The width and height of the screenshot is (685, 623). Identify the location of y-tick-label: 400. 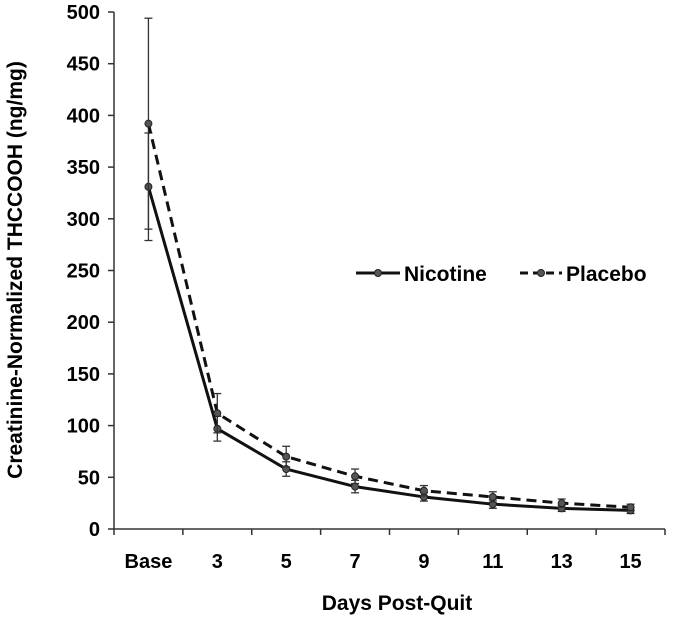
(83, 116).